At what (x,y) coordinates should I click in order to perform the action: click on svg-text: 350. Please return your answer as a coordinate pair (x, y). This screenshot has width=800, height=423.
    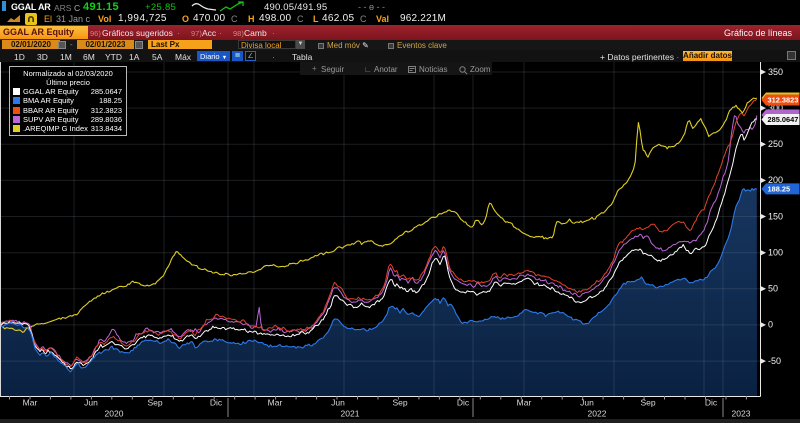
    Looking at the image, I should click on (775, 72).